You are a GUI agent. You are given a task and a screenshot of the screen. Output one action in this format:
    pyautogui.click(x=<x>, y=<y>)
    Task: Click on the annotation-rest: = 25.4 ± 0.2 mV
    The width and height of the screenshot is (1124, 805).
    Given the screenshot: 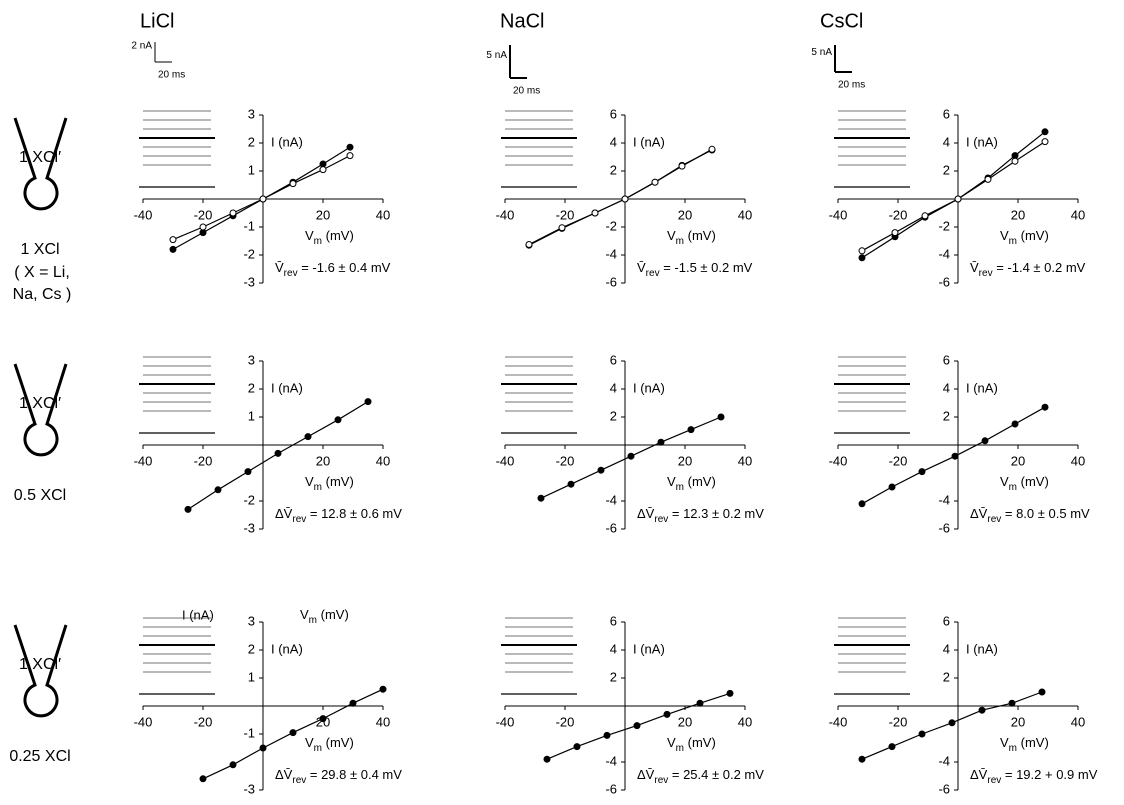 What is the action you would take?
    pyautogui.click(x=716, y=774)
    